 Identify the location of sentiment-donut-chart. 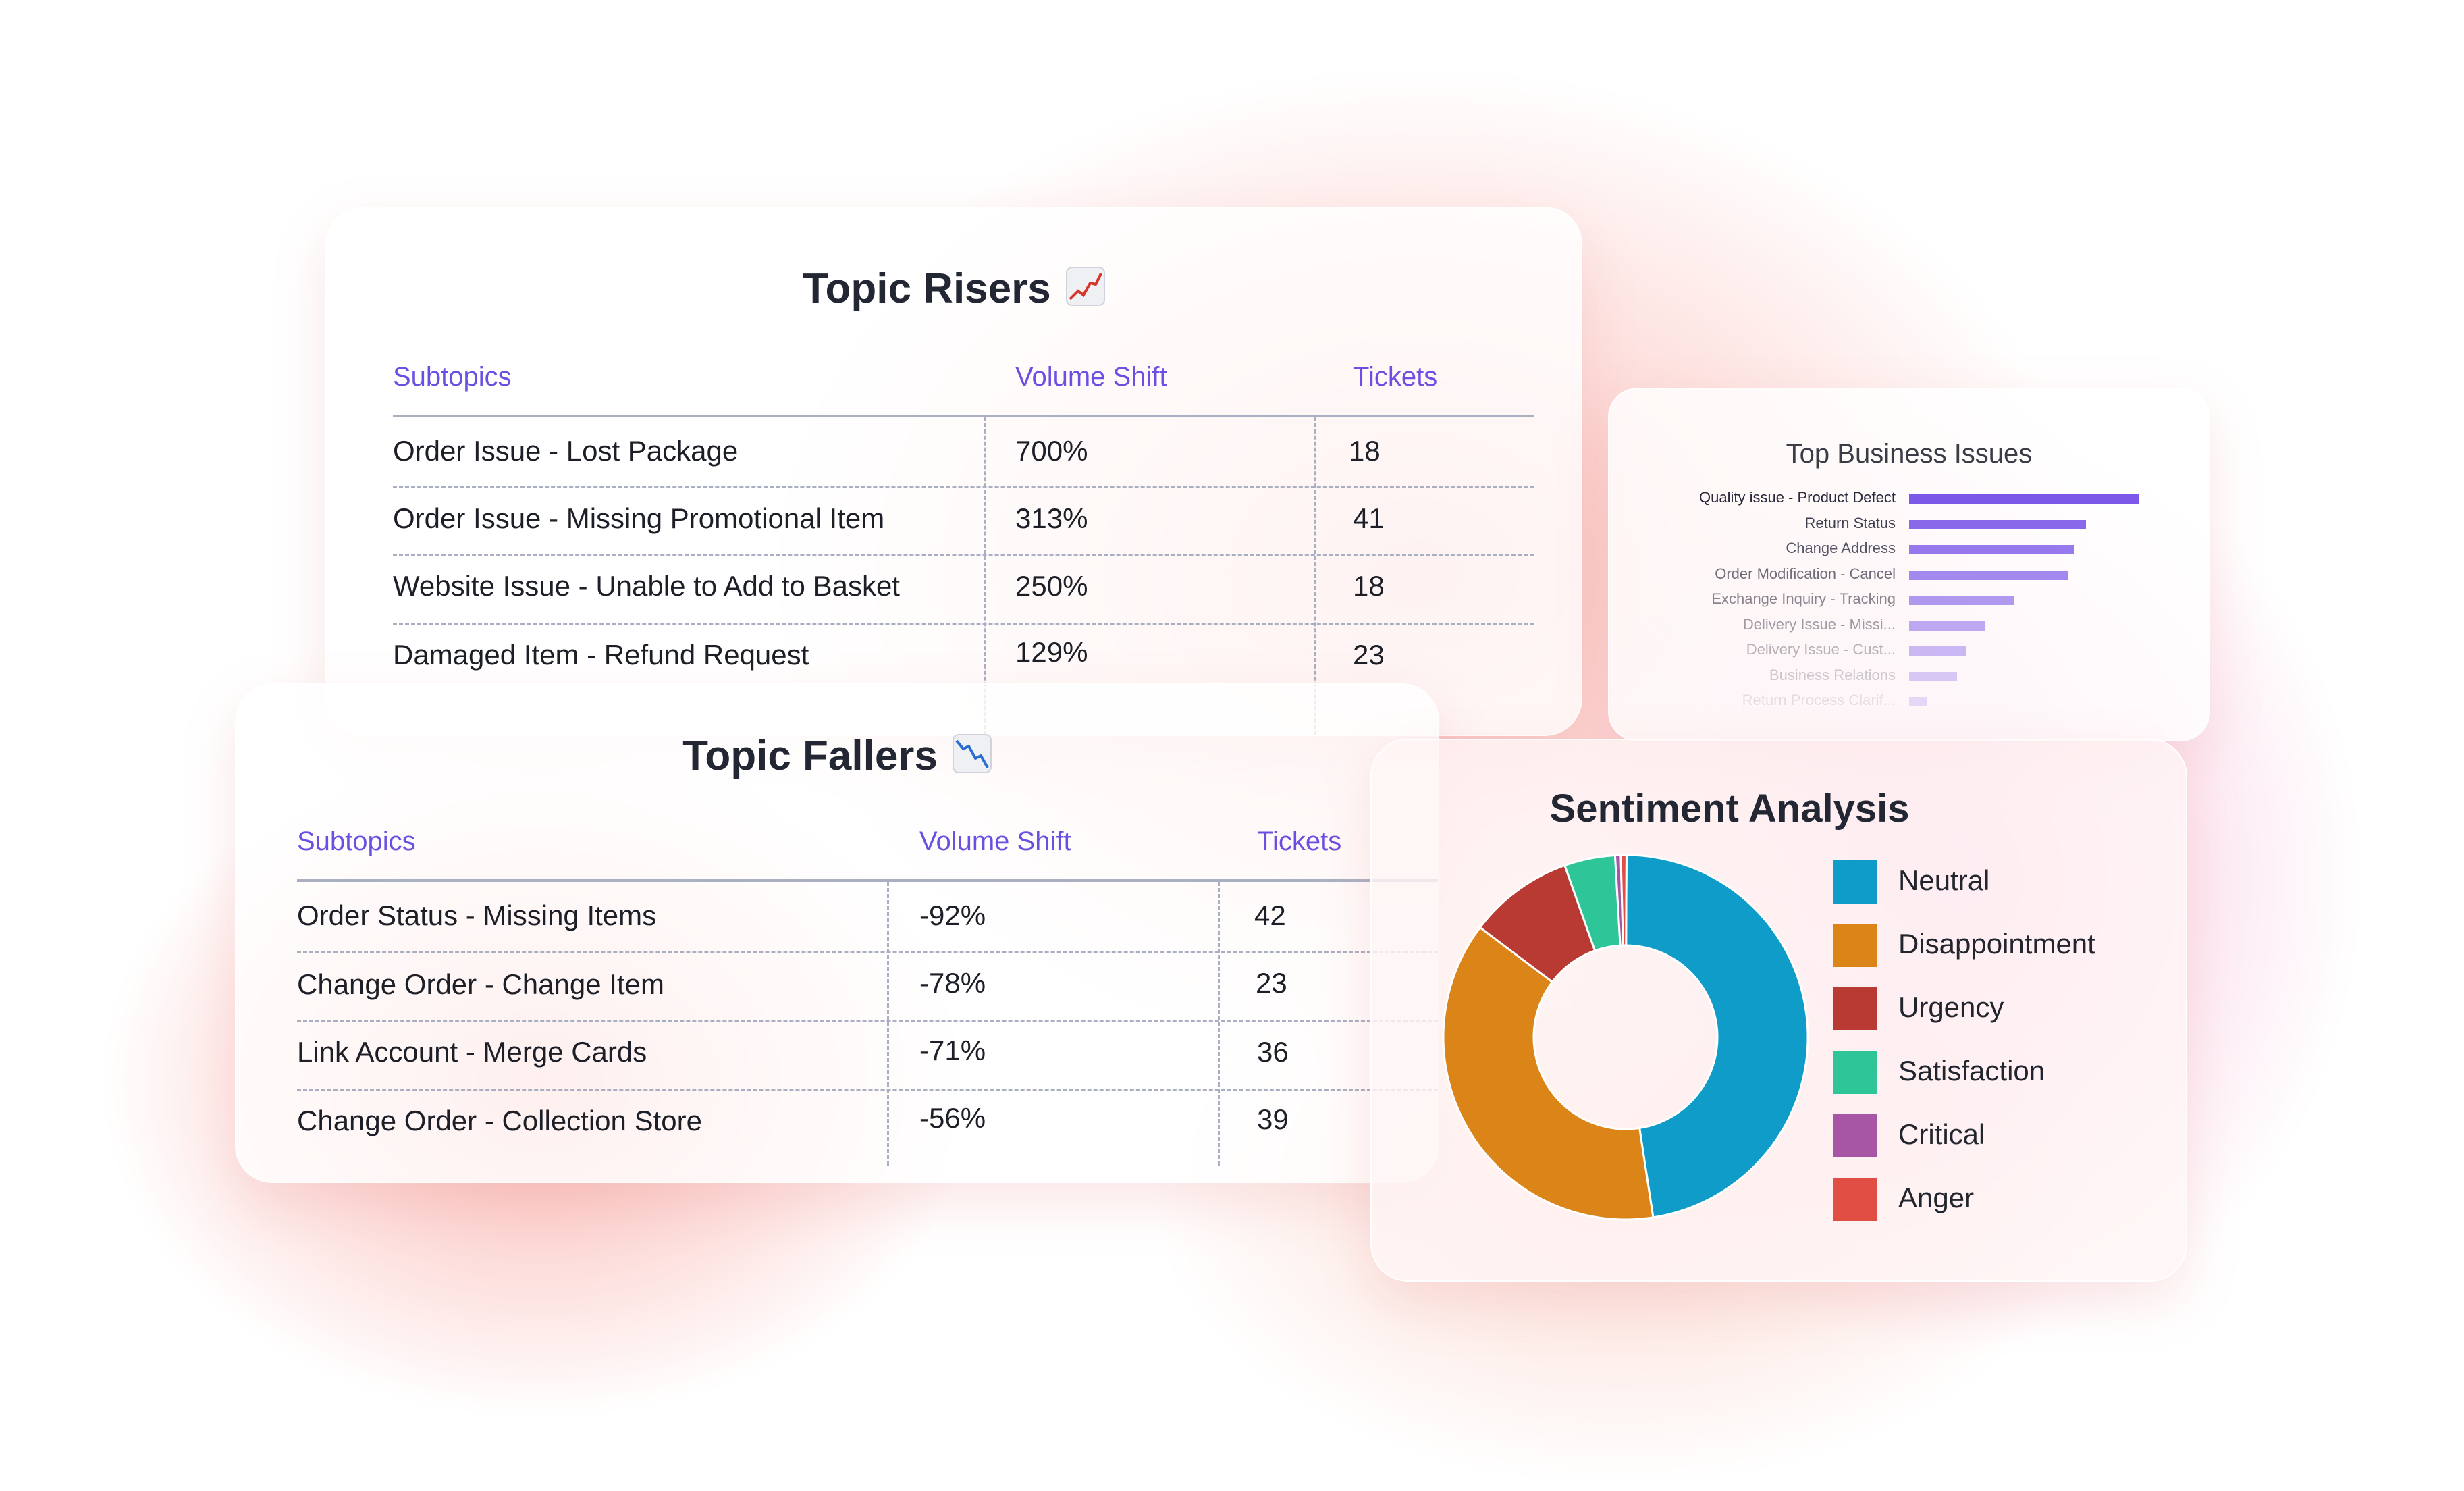
(1625, 1037).